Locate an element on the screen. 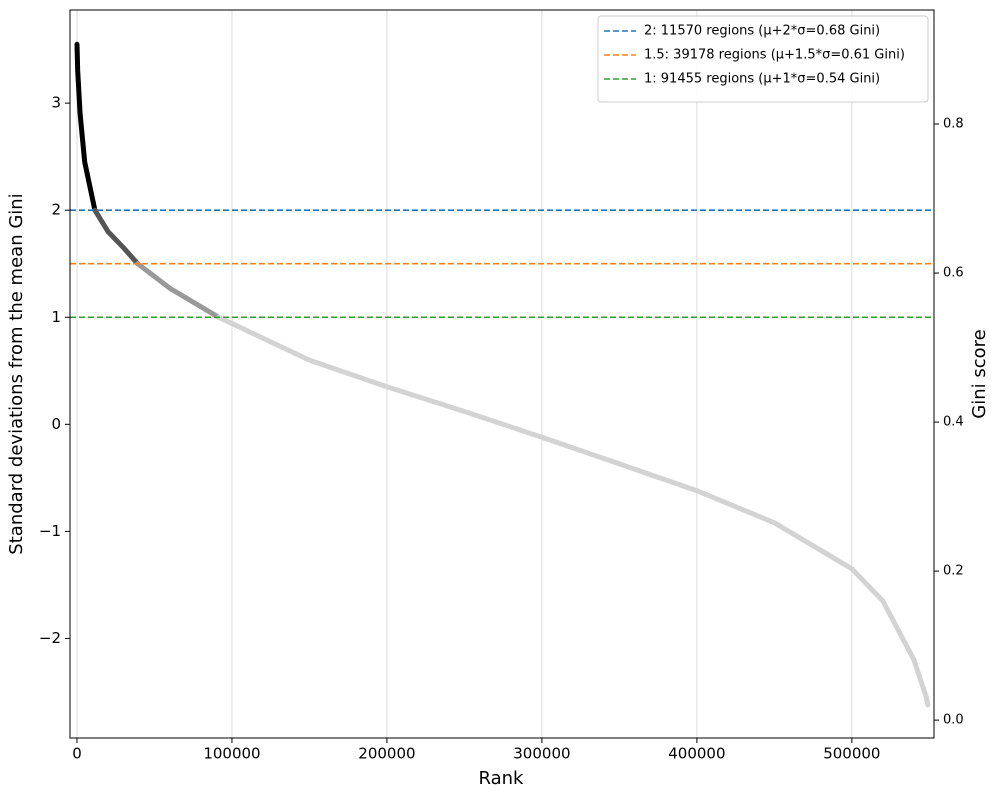 This screenshot has height=800, width=1000. y2-tick-label: 0.0 is located at coordinates (953, 720).